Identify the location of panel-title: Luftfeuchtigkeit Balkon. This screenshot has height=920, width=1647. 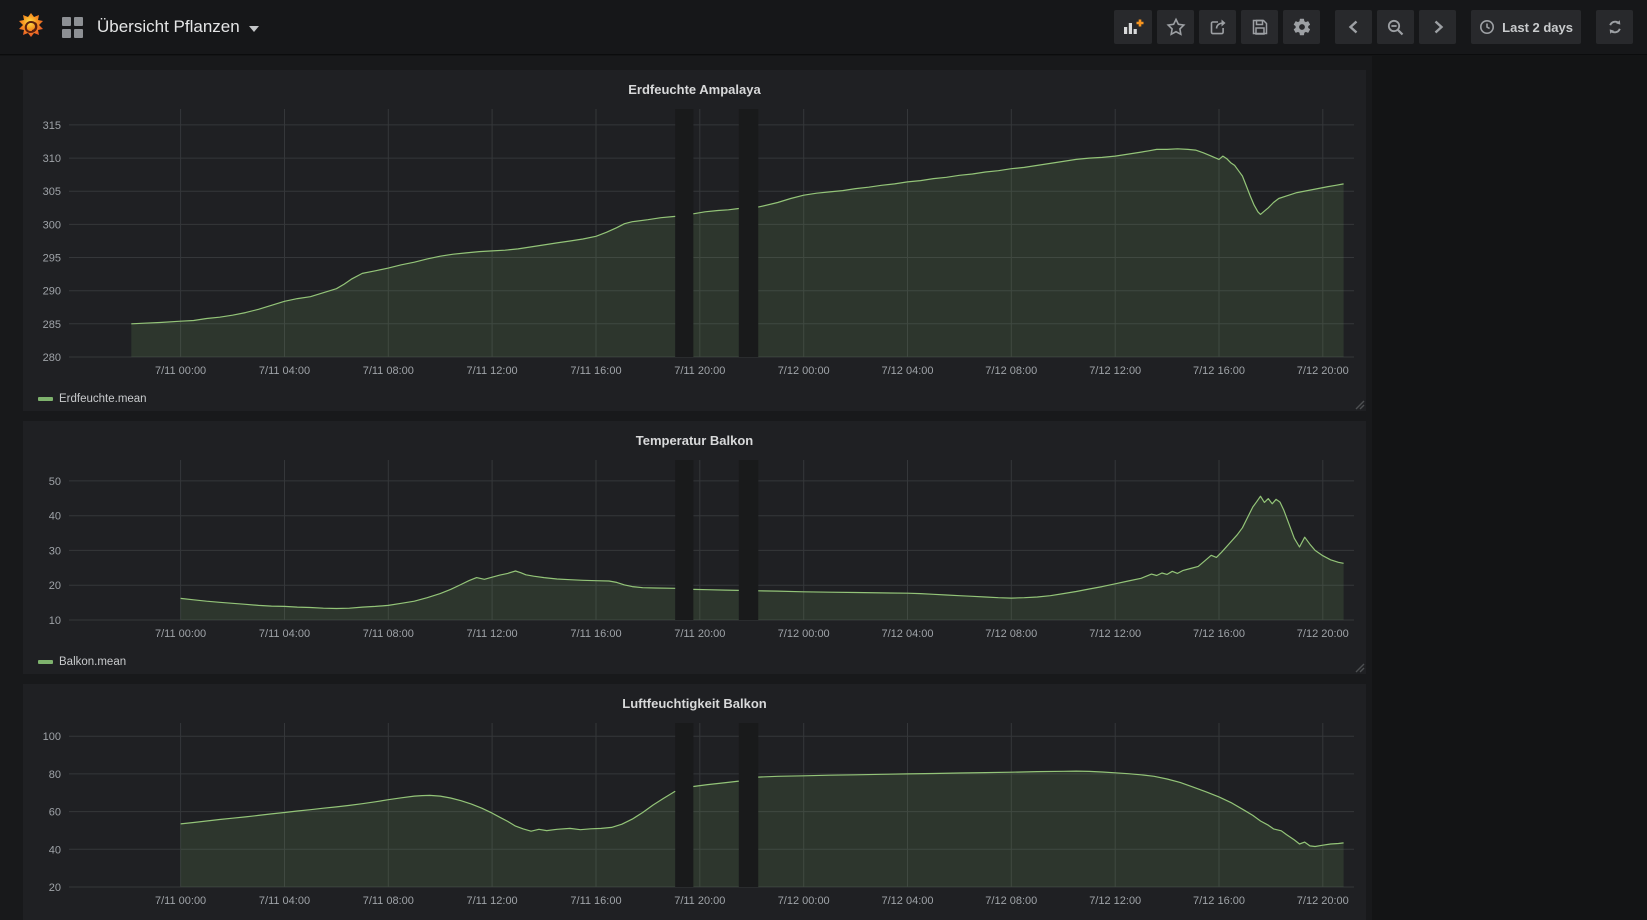
(694, 703).